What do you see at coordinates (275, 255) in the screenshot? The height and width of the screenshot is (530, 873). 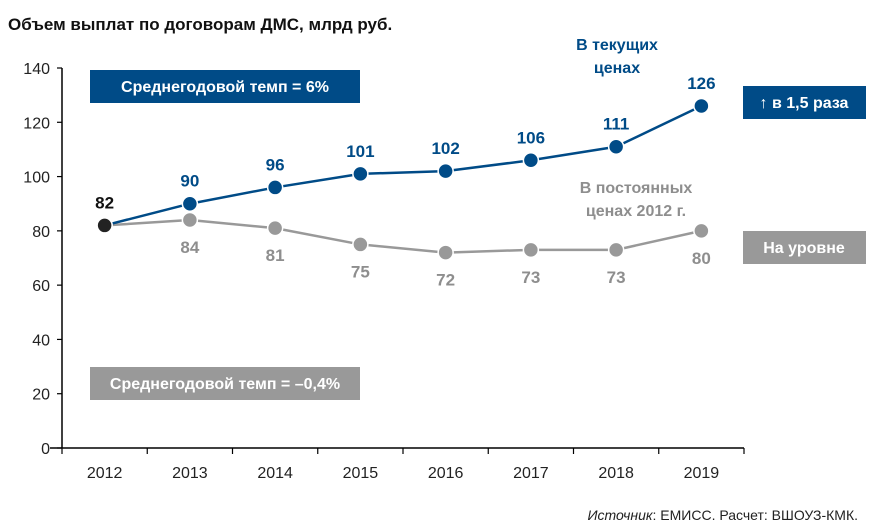 I see `data-label-constant: 81` at bounding box center [275, 255].